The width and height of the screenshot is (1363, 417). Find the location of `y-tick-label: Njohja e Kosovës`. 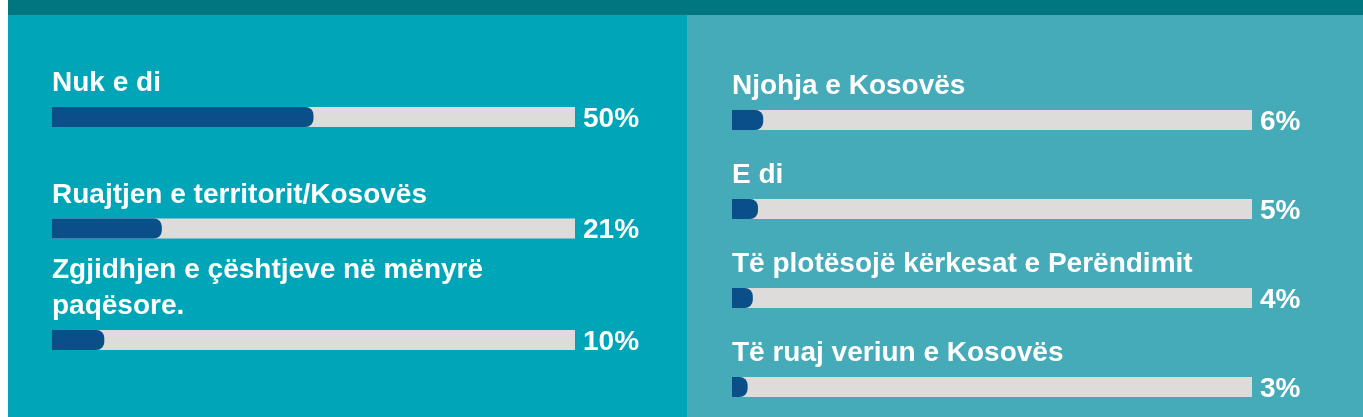

y-tick-label: Njohja e Kosovës is located at coordinates (849, 84).